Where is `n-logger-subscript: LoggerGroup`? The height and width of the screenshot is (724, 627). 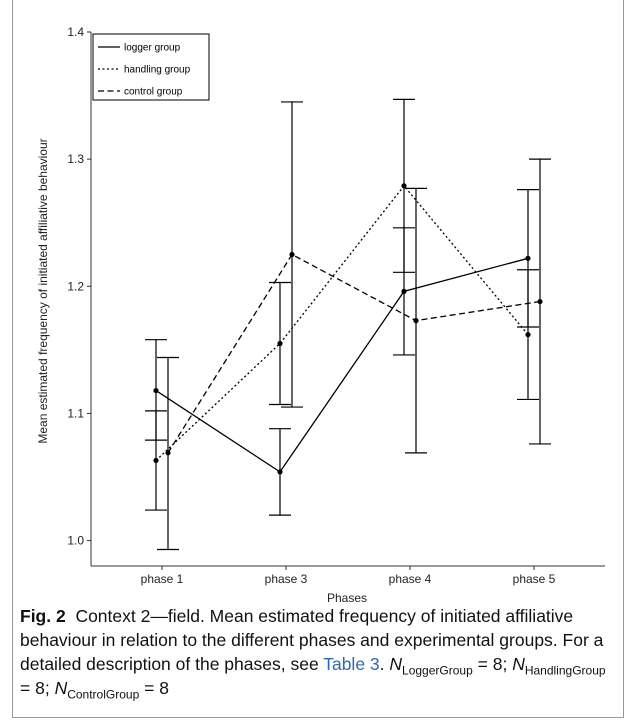 n-logger-subscript: LoggerGroup is located at coordinates (437, 670).